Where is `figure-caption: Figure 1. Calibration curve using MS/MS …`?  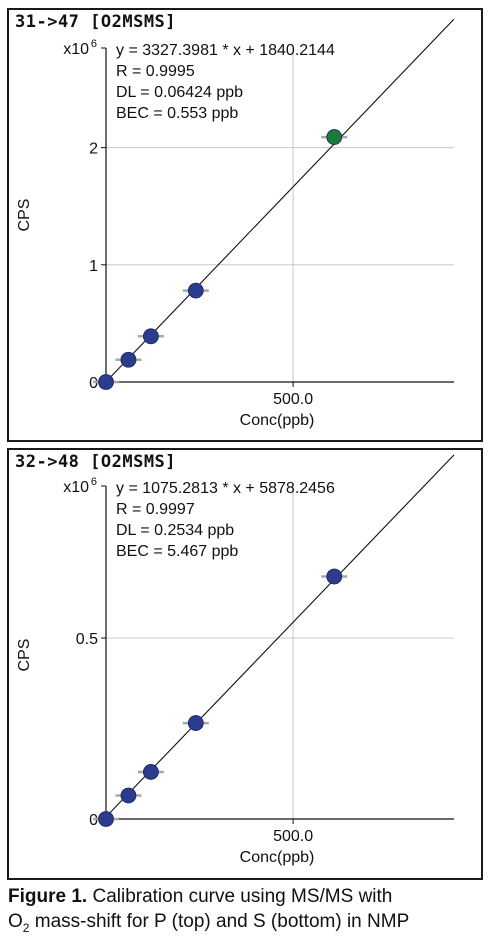
figure-caption: Figure 1. Calibration curve using MS/MS … is located at coordinates (247, 909).